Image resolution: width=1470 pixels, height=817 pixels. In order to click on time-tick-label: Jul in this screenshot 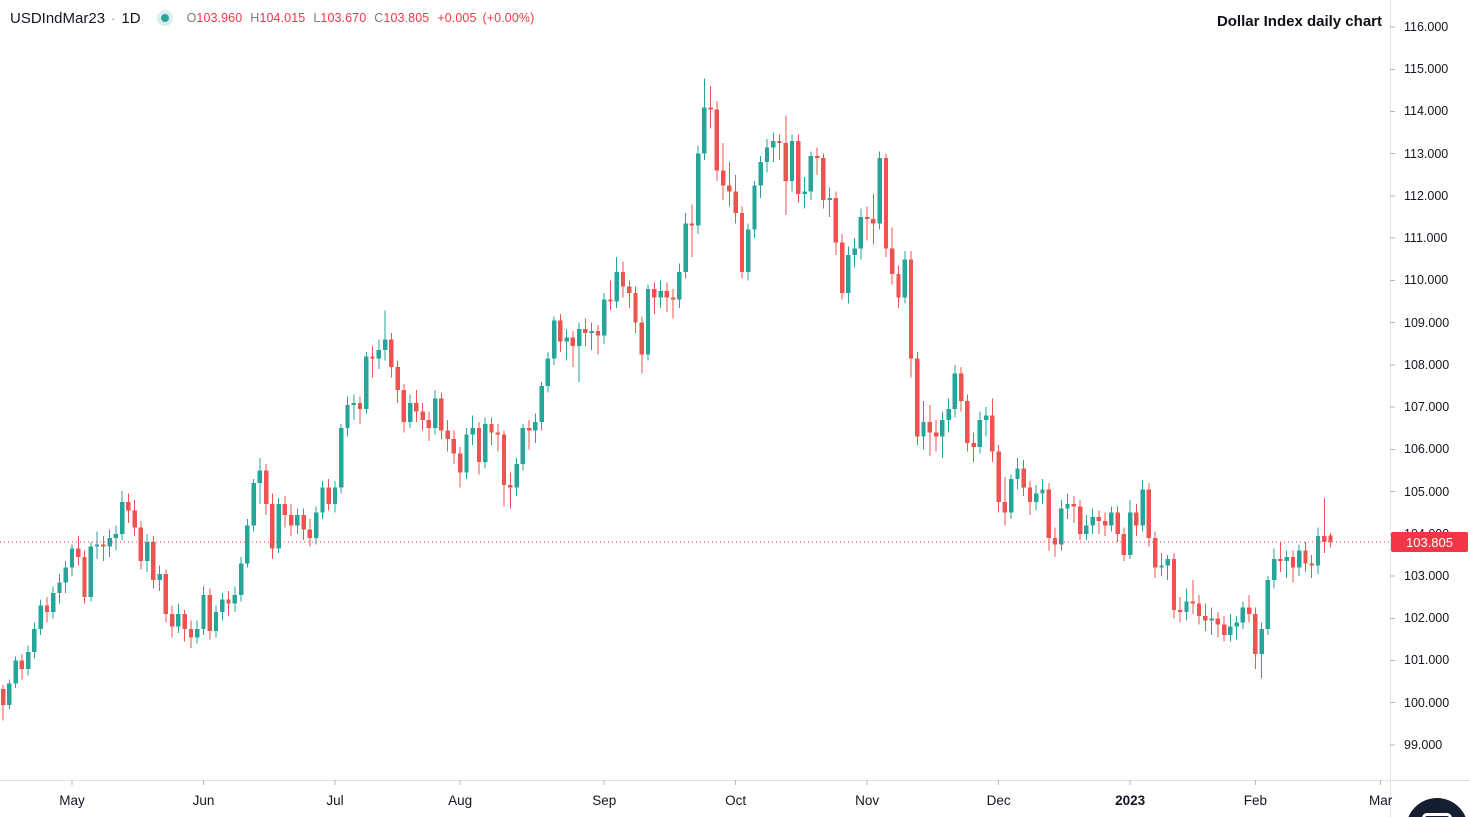, I will do `click(335, 800)`.